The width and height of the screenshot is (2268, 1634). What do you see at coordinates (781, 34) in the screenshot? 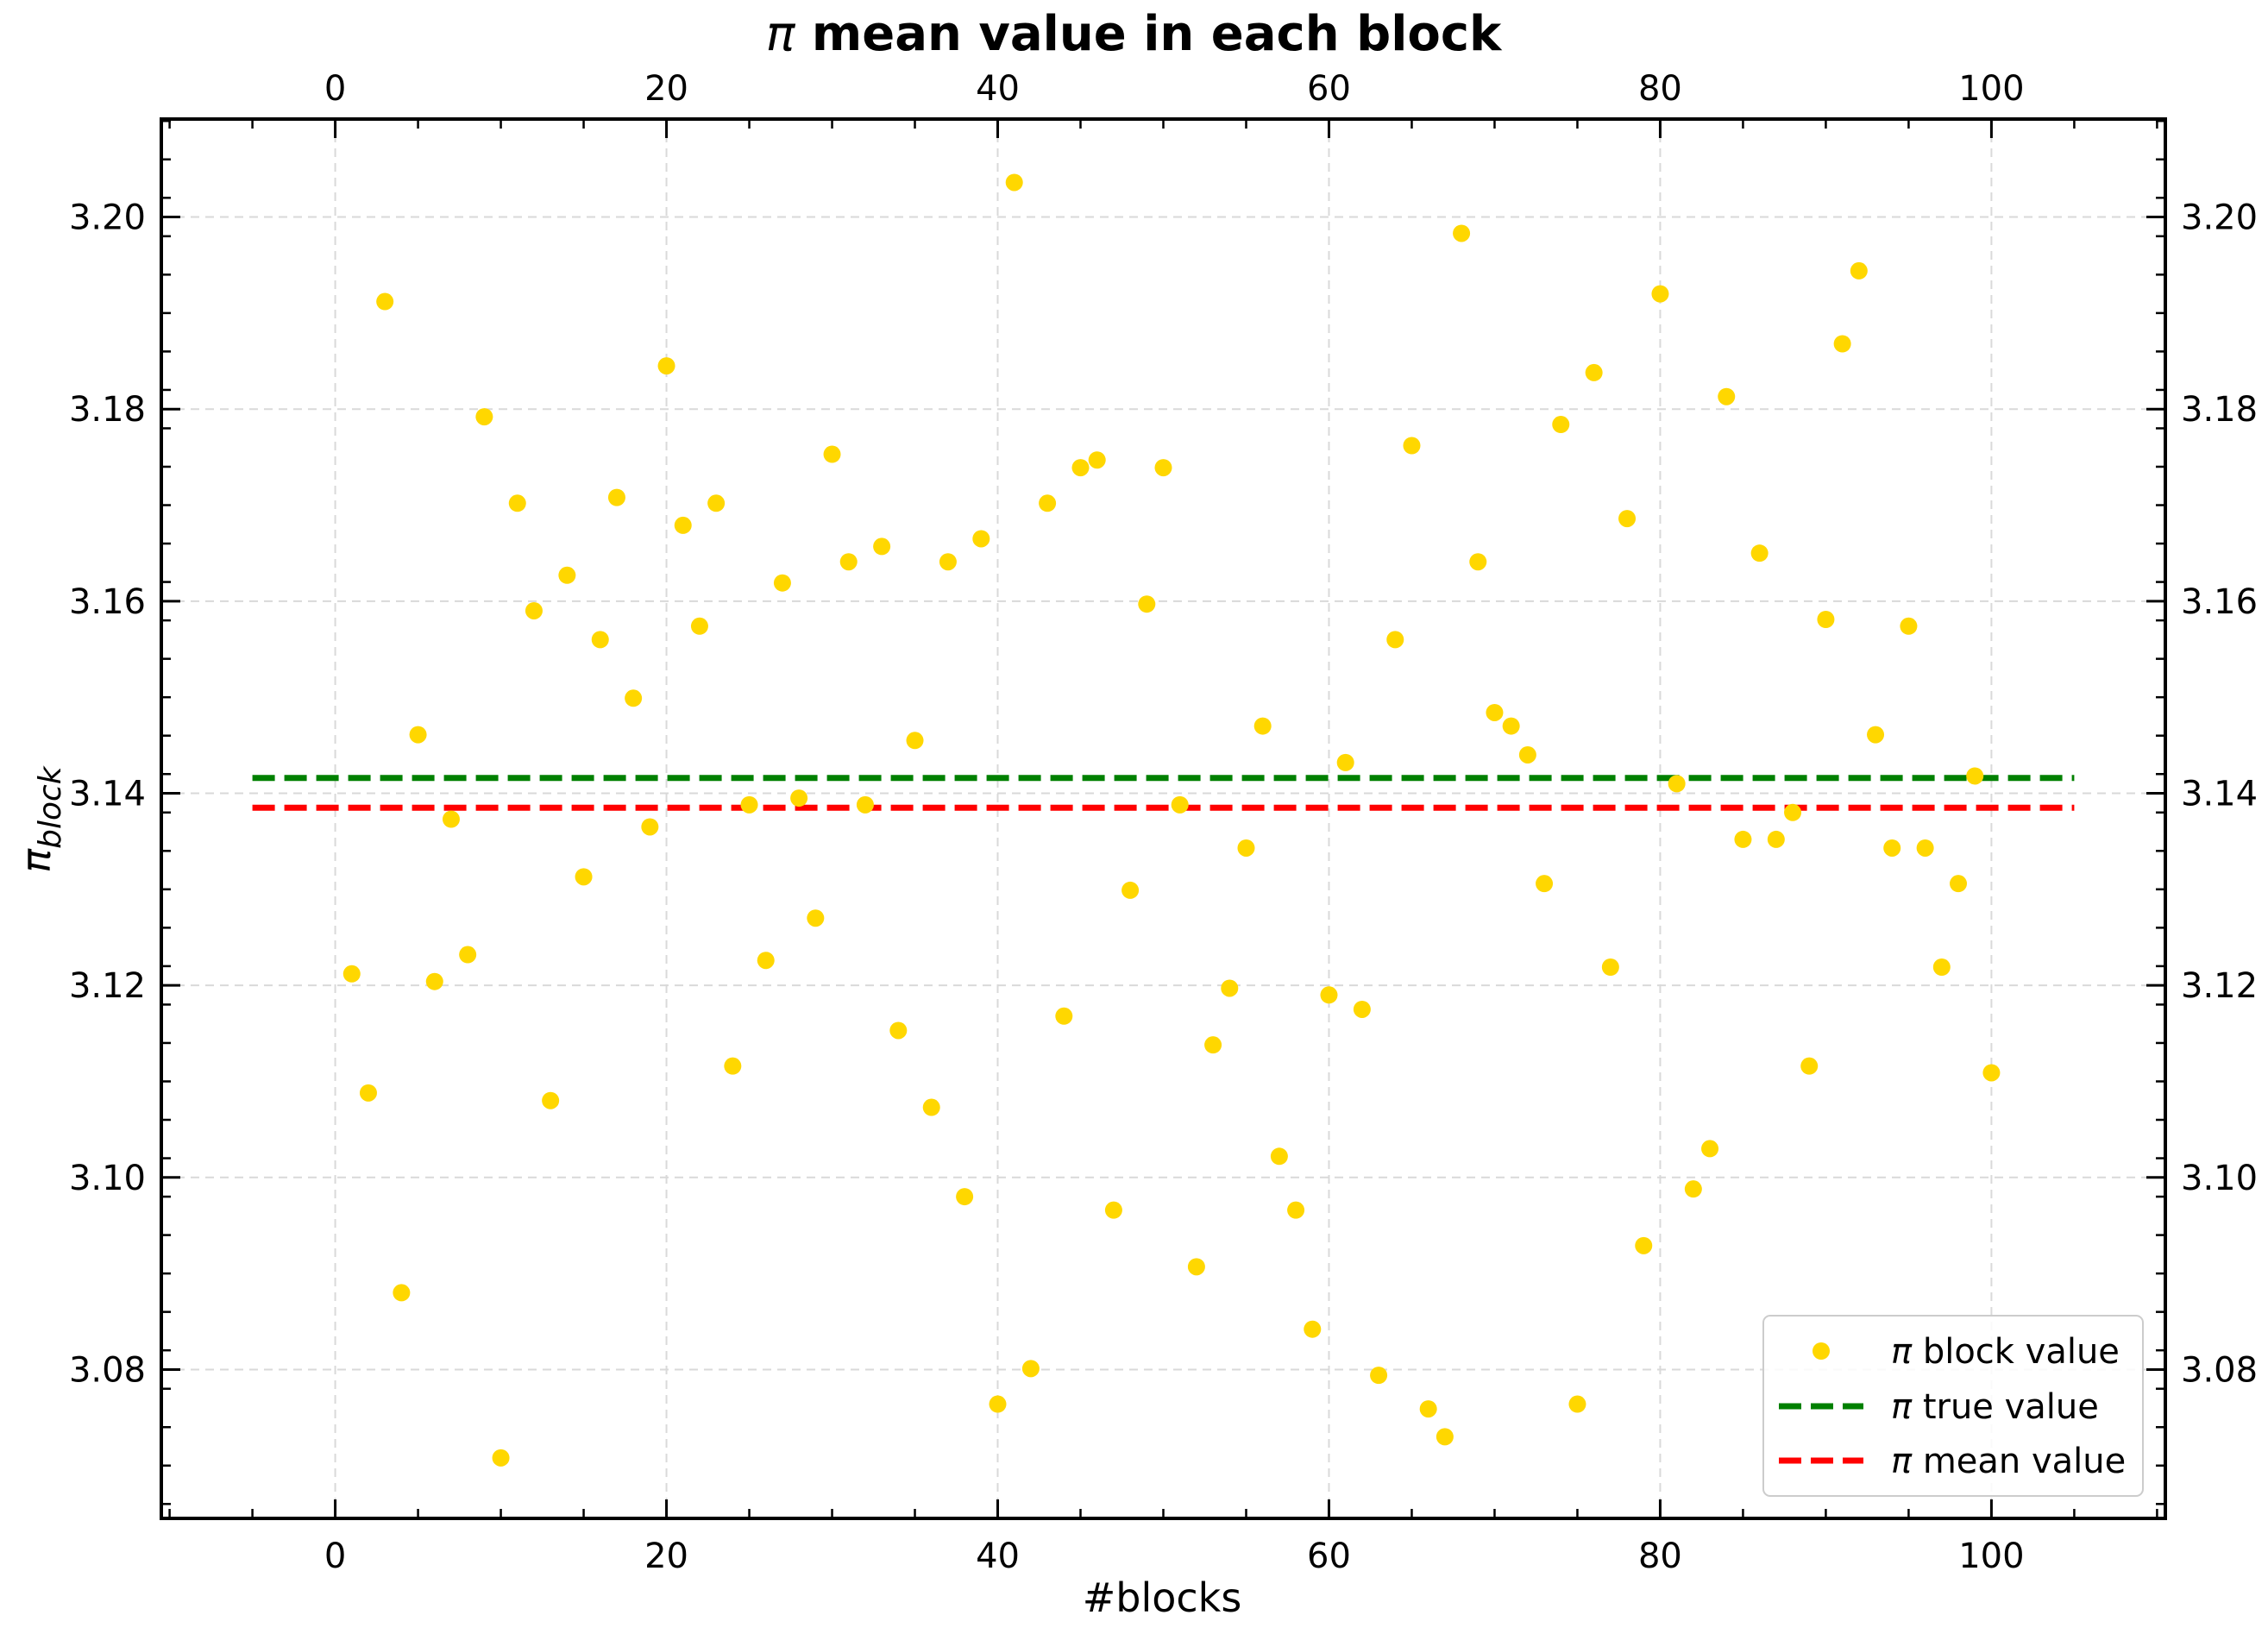
I see `chart-title-symbol: π` at bounding box center [781, 34].